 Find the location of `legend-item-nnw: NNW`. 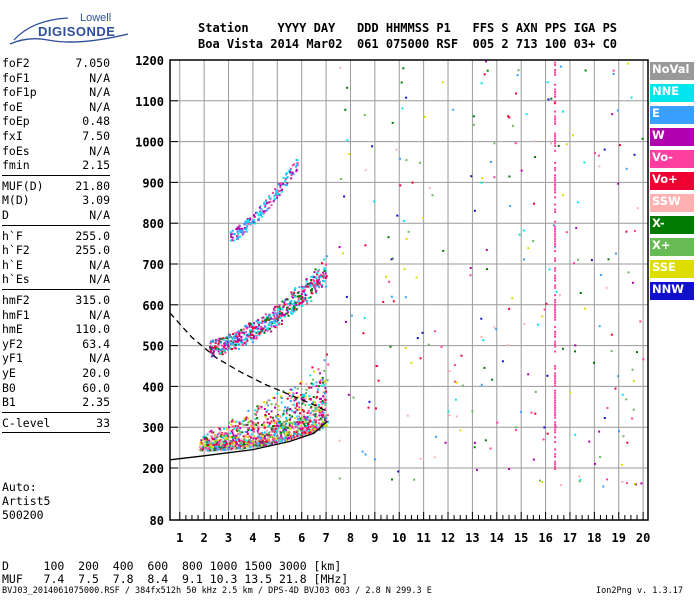

legend-item-nnw: NNW is located at coordinates (672, 291).